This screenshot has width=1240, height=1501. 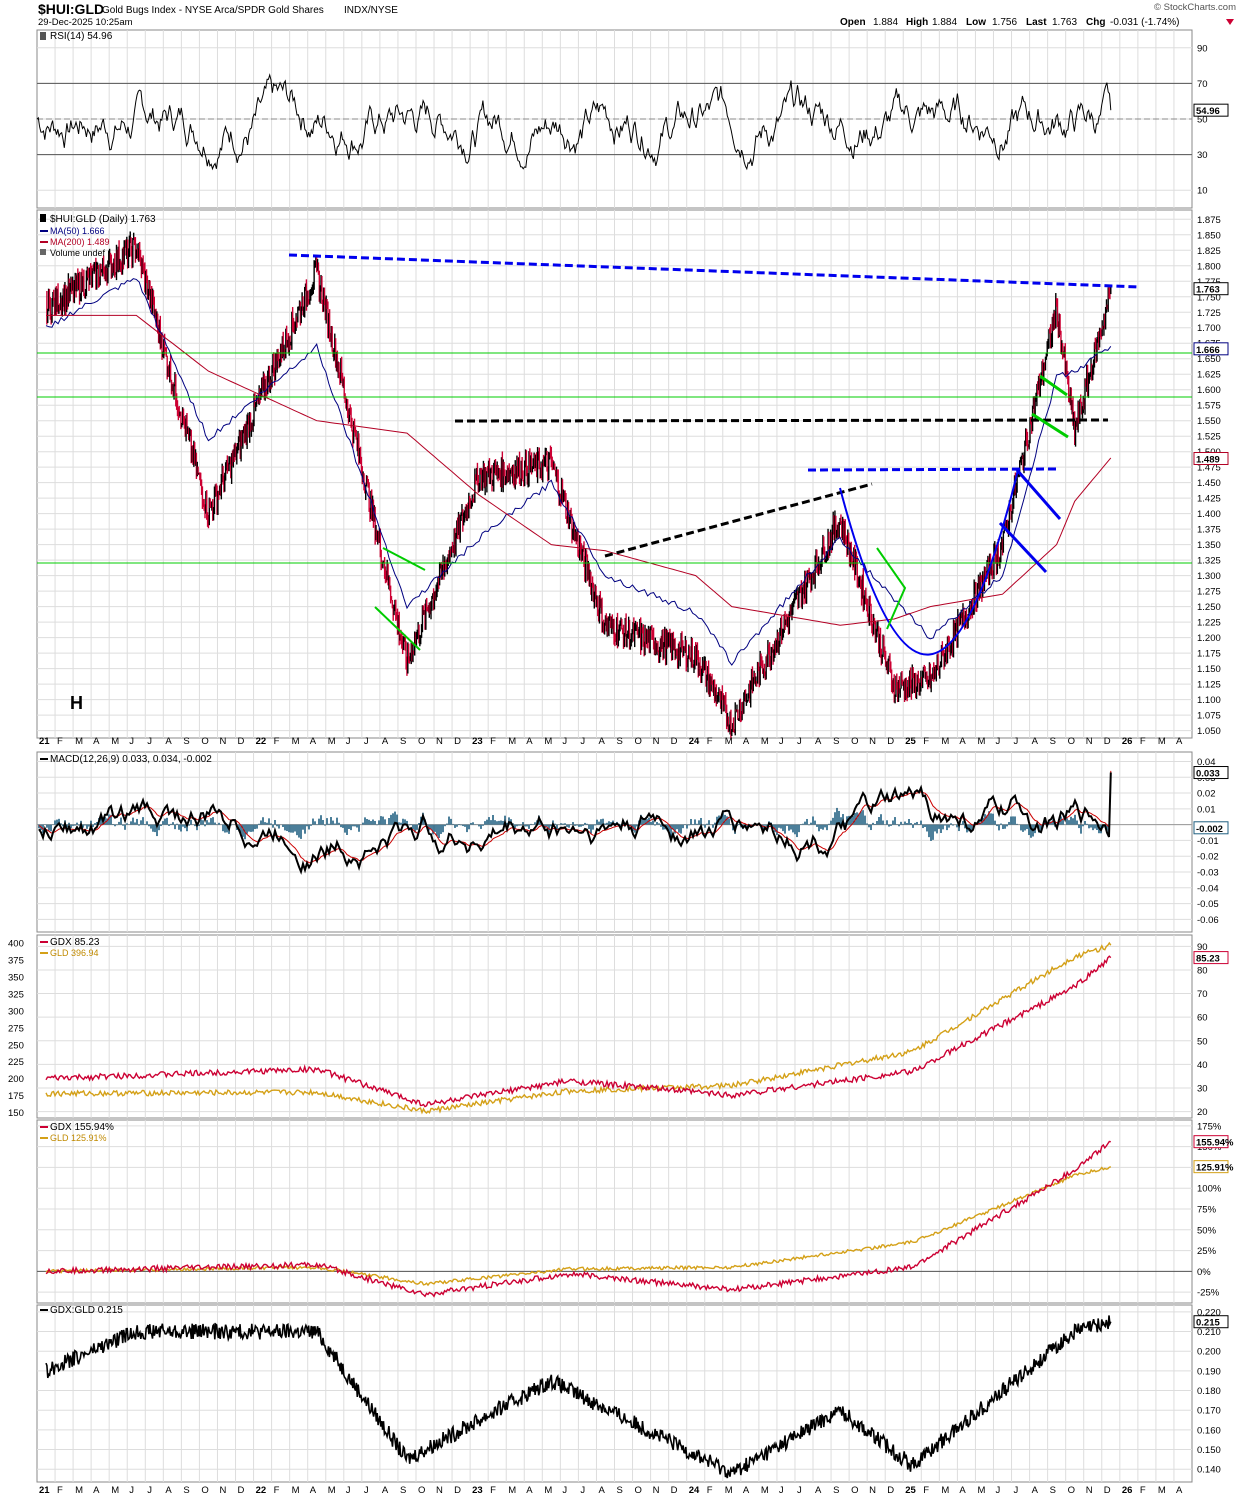 What do you see at coordinates (1209, 716) in the screenshot?
I see `price-tick-label: 1.075` at bounding box center [1209, 716].